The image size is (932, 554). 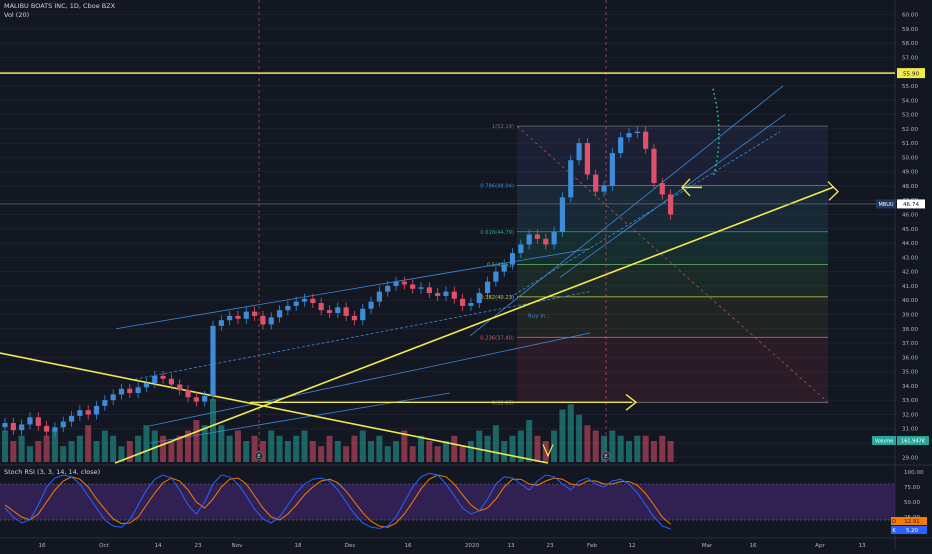 I want to click on trend-line, so click(x=274, y=408).